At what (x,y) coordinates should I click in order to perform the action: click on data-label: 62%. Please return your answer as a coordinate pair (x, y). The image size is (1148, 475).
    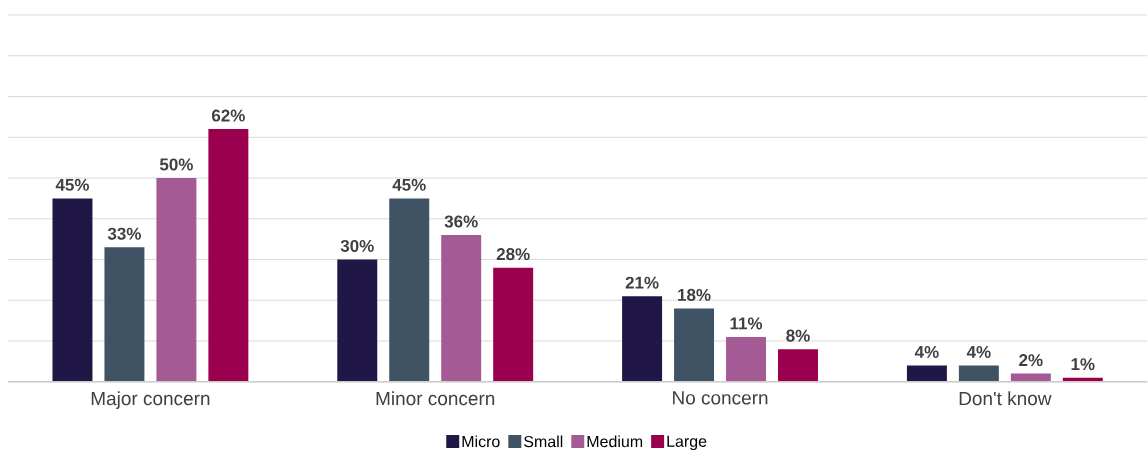
    Looking at the image, I should click on (228, 115).